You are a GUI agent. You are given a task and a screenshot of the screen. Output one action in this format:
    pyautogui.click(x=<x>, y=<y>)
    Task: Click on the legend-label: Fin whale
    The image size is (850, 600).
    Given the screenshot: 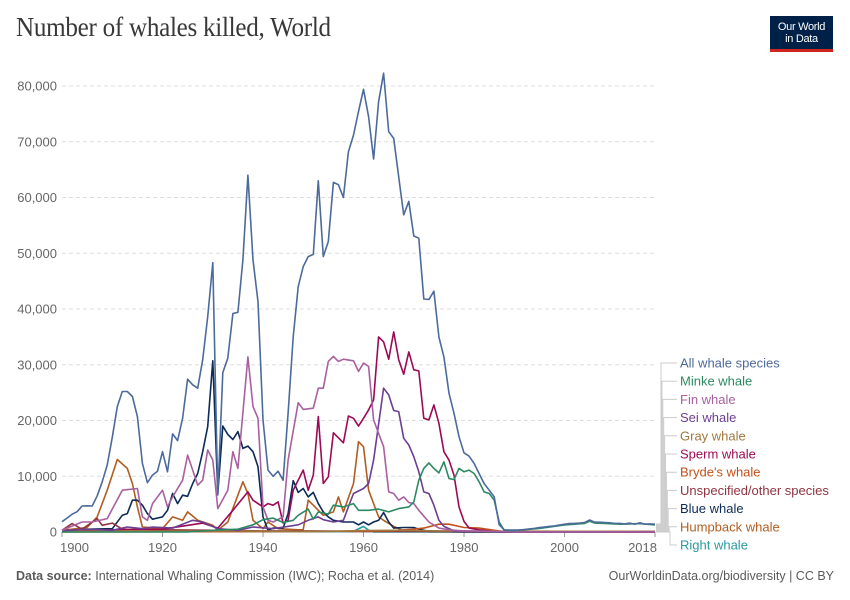 What is the action you would take?
    pyautogui.click(x=708, y=399)
    